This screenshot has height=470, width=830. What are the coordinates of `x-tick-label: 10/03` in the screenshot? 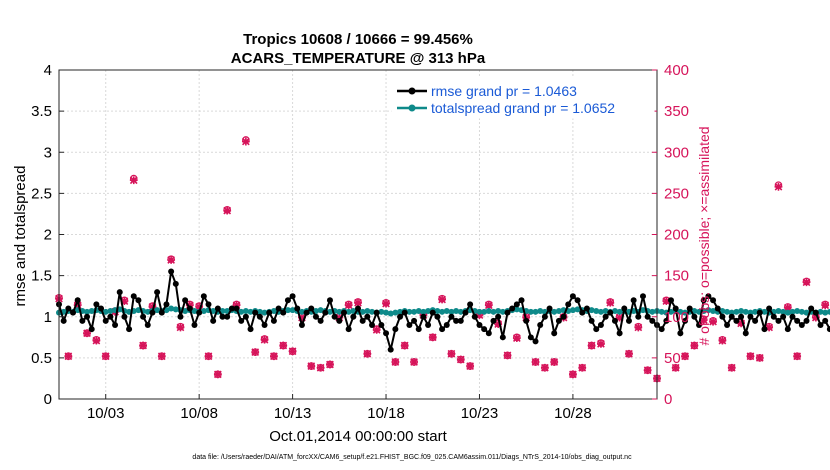 It's located at (106, 413).